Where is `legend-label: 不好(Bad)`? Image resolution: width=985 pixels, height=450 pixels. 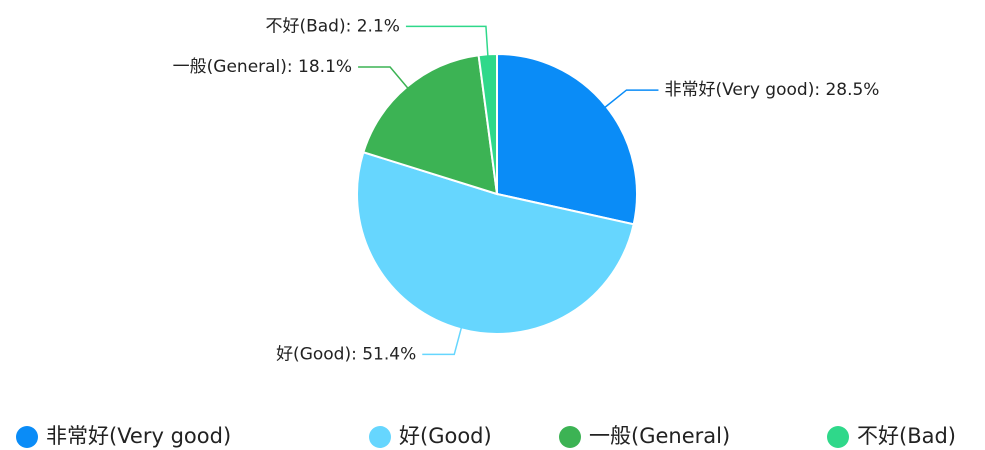
legend-label: 不好(Bad) is located at coordinates (906, 436).